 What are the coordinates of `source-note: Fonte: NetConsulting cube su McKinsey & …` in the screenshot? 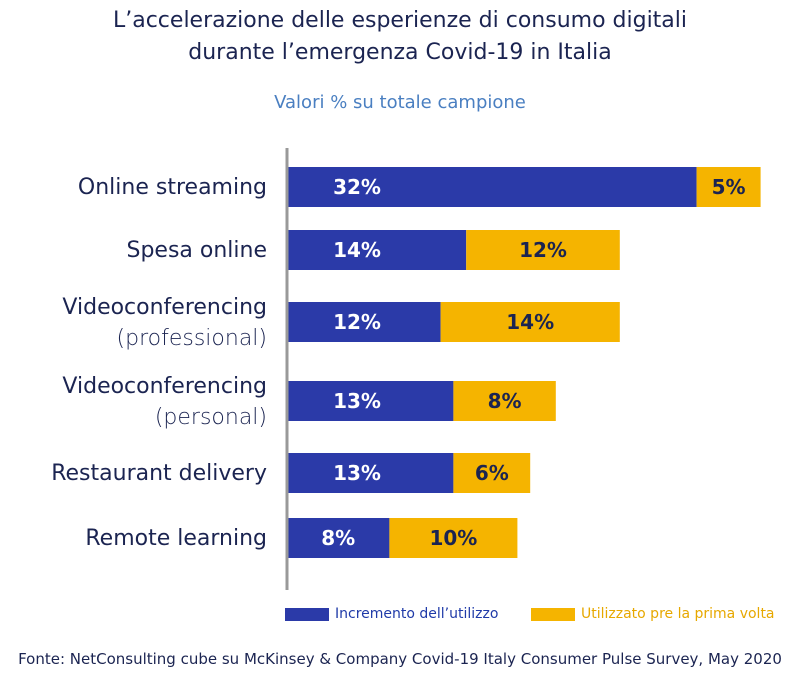 It's located at (400, 659).